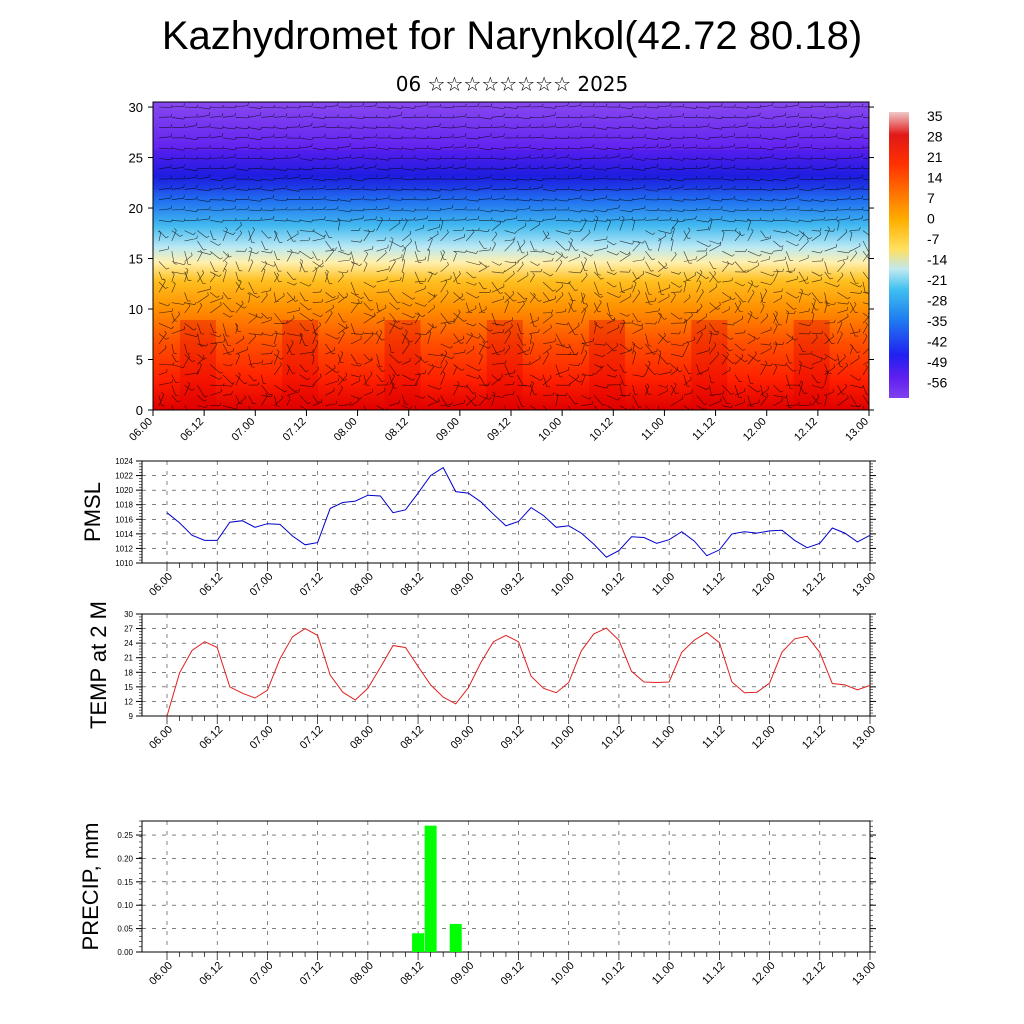 This screenshot has width=1024, height=1024. What do you see at coordinates (935, 178) in the screenshot?
I see `colorbar-label: 14` at bounding box center [935, 178].